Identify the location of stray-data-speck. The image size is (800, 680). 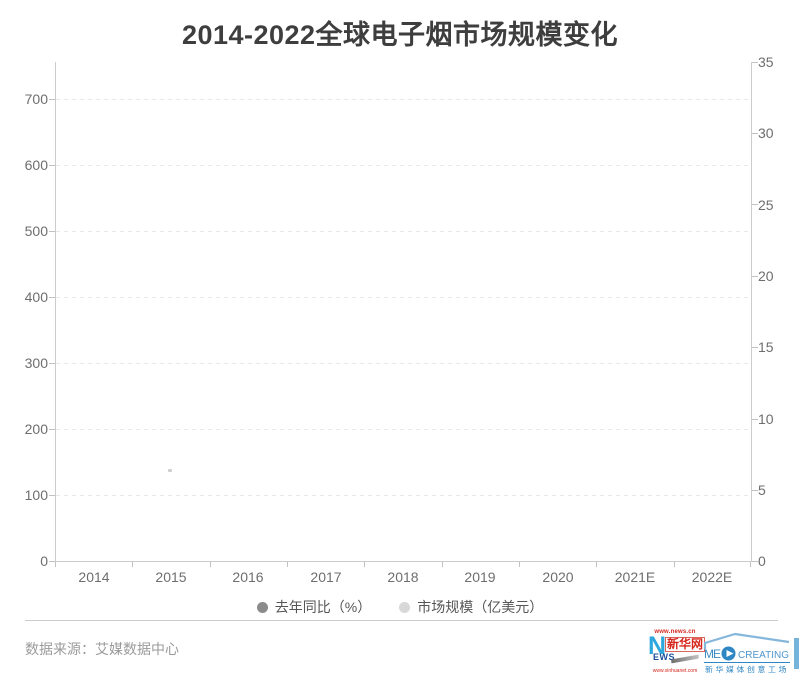
(170, 470).